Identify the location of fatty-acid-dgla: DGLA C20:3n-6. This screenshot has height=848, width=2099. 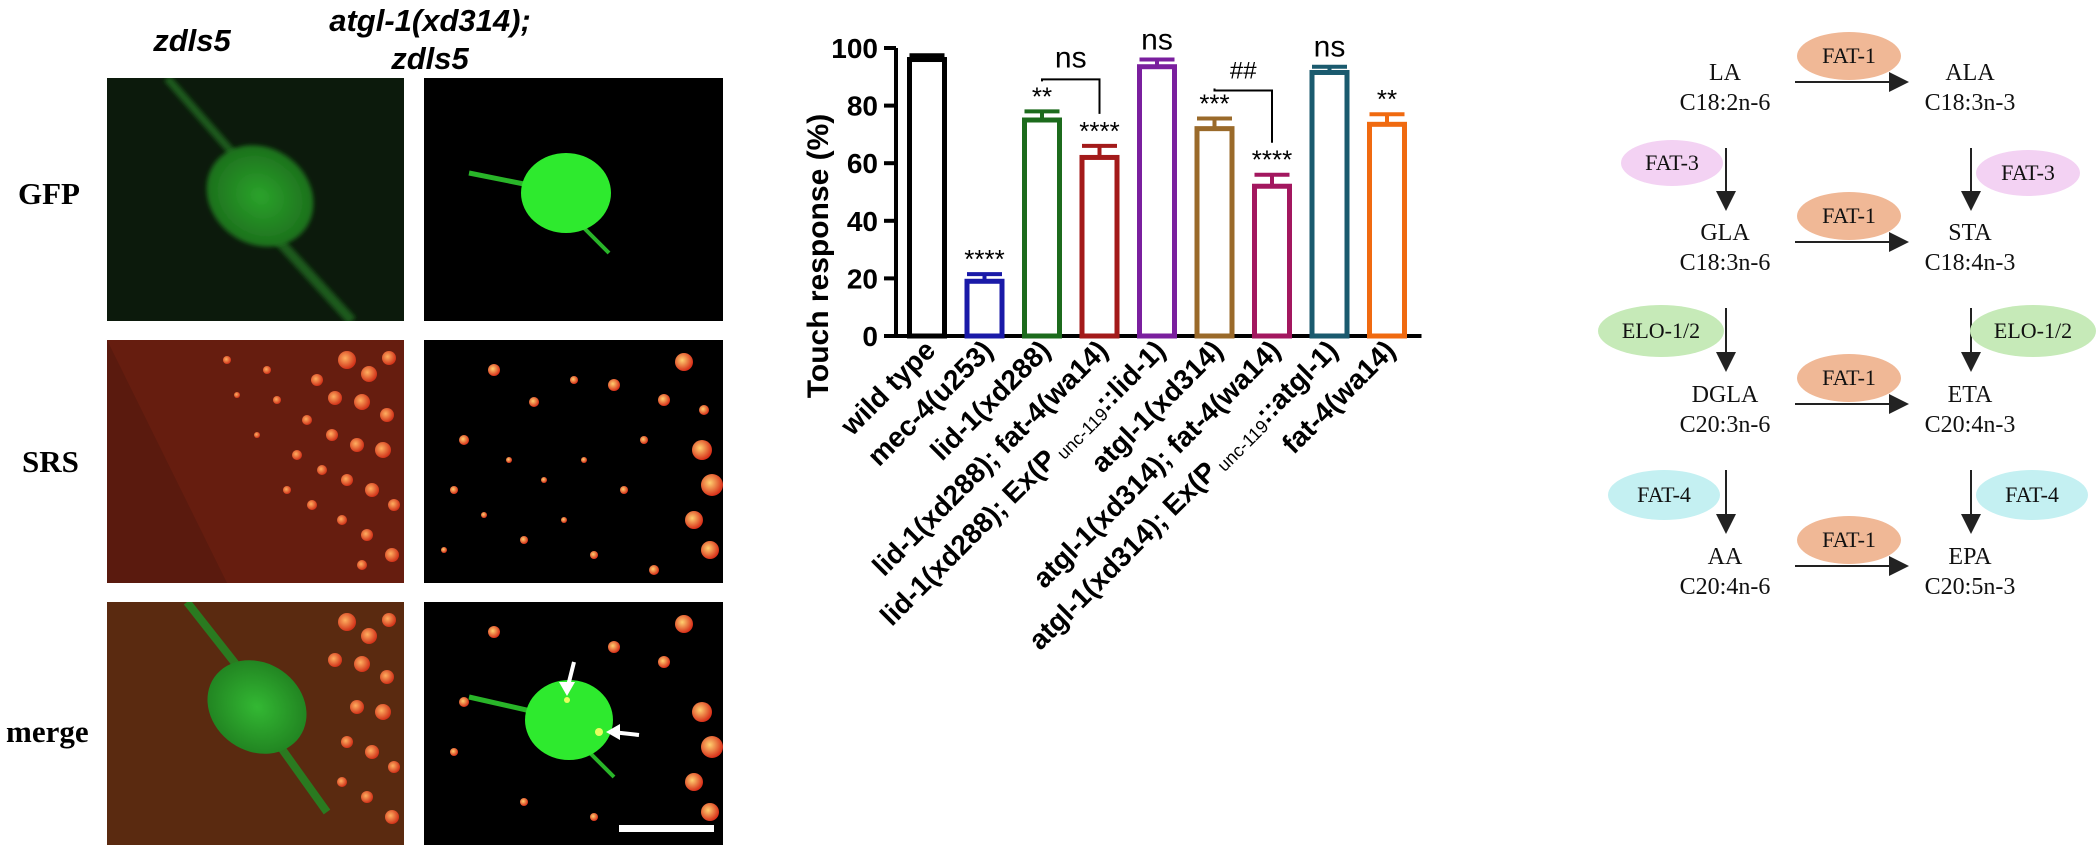
(1725, 410).